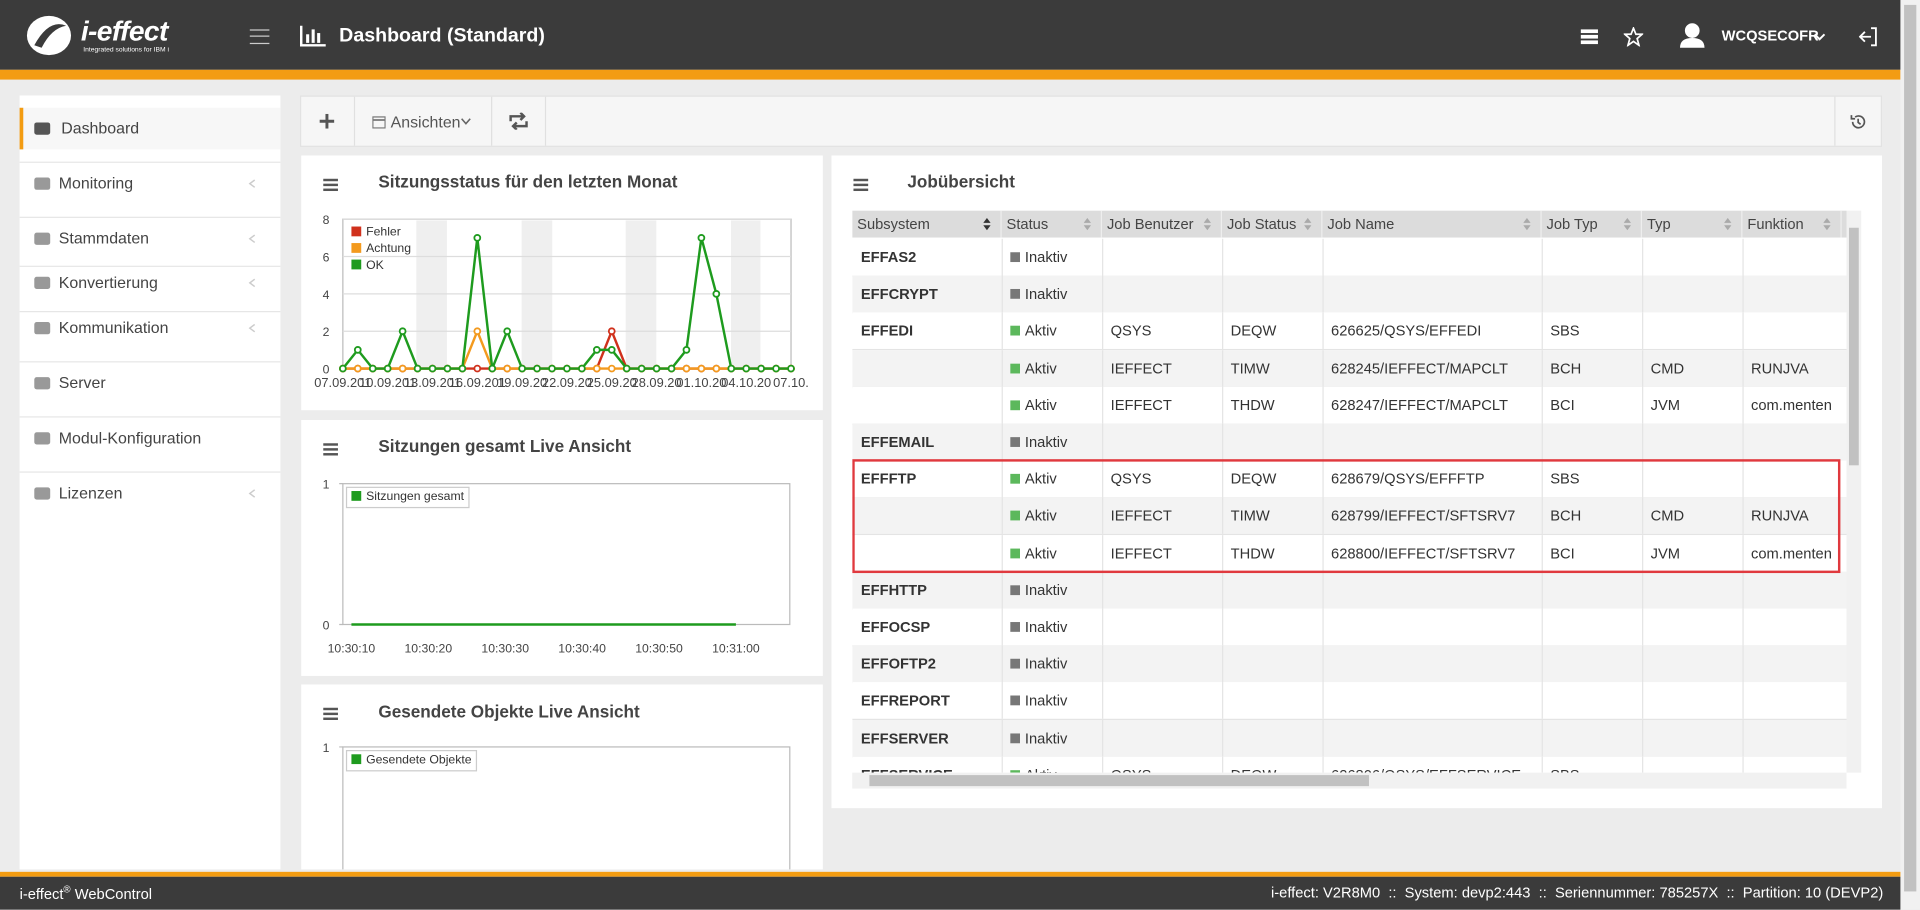 This screenshot has width=1920, height=910. I want to click on views-button: Ansichten, so click(425, 122).